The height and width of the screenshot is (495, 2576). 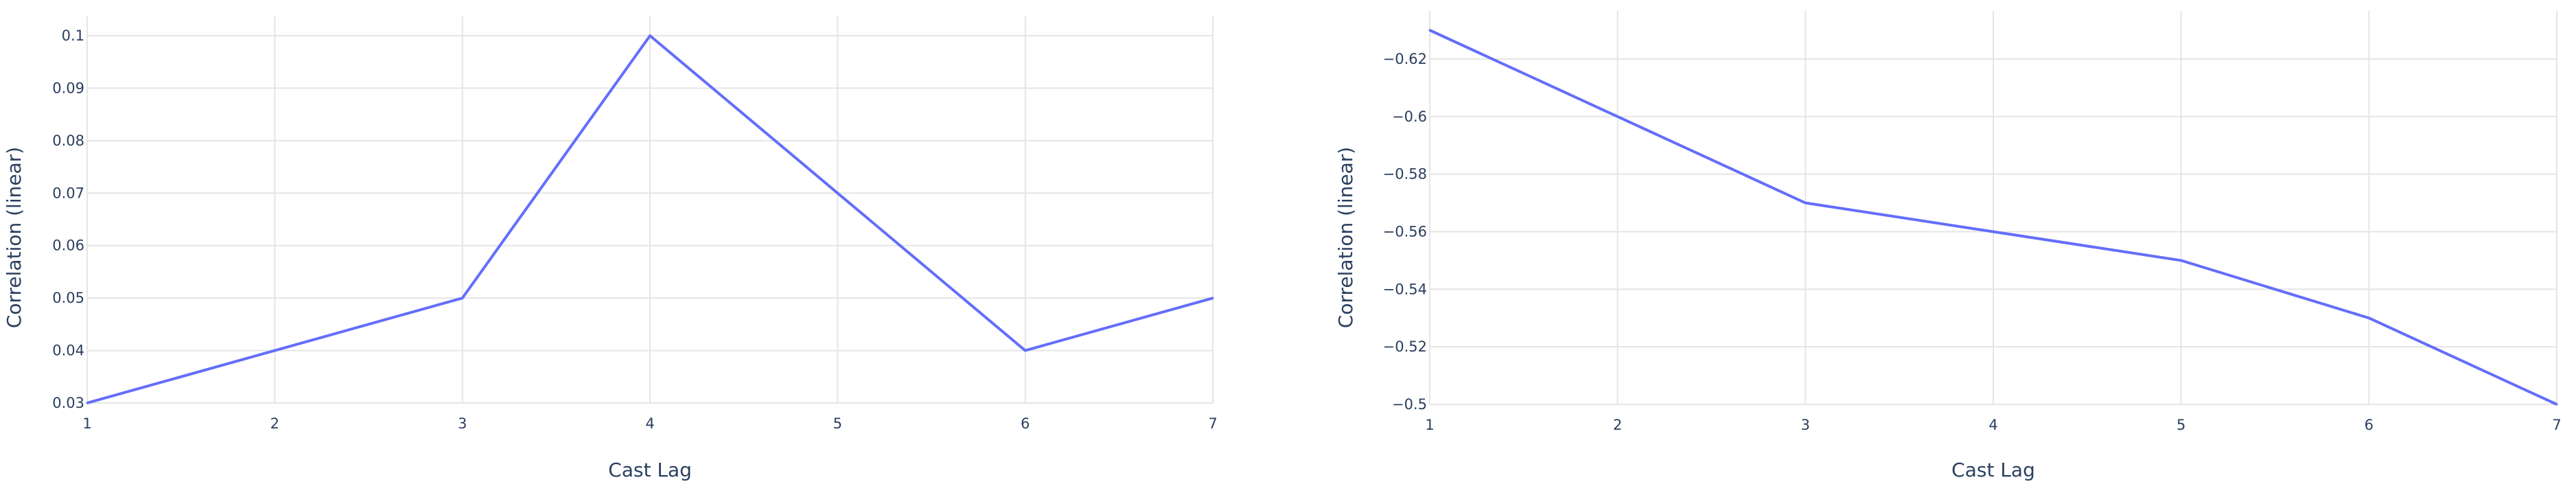 What do you see at coordinates (1405, 347) in the screenshot?
I see `chart-right-y-tick-label: −0.52` at bounding box center [1405, 347].